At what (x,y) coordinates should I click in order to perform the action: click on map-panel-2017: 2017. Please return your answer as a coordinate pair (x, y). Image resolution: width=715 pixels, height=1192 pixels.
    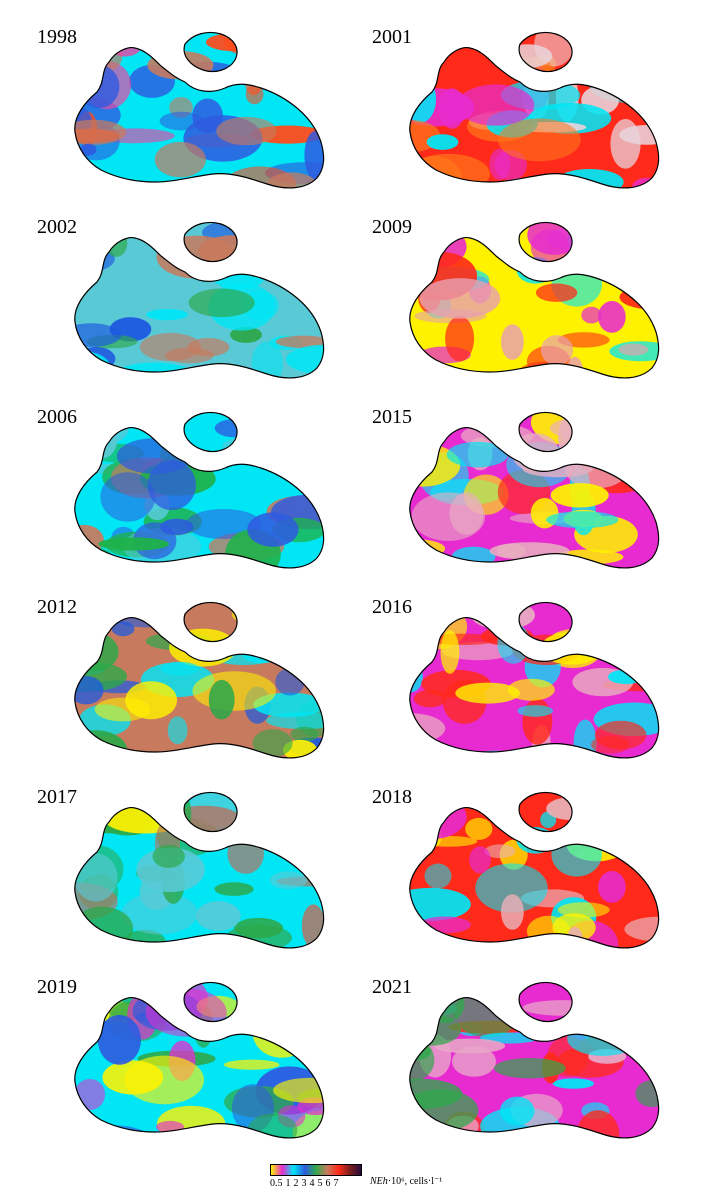
    Looking at the image, I should click on (195, 877).